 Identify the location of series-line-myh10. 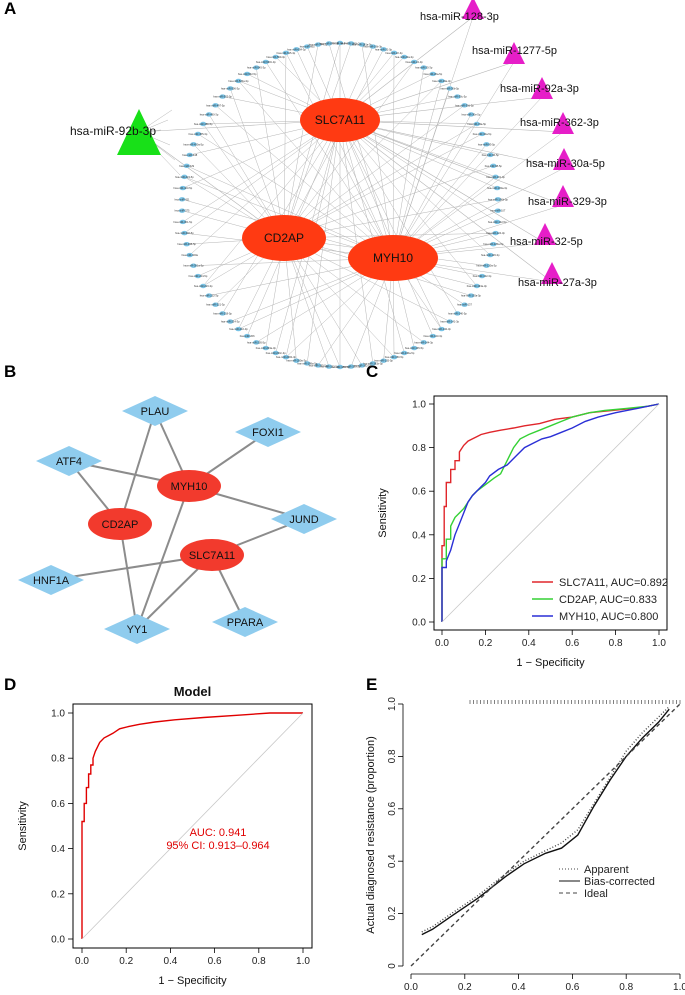
(550, 512).